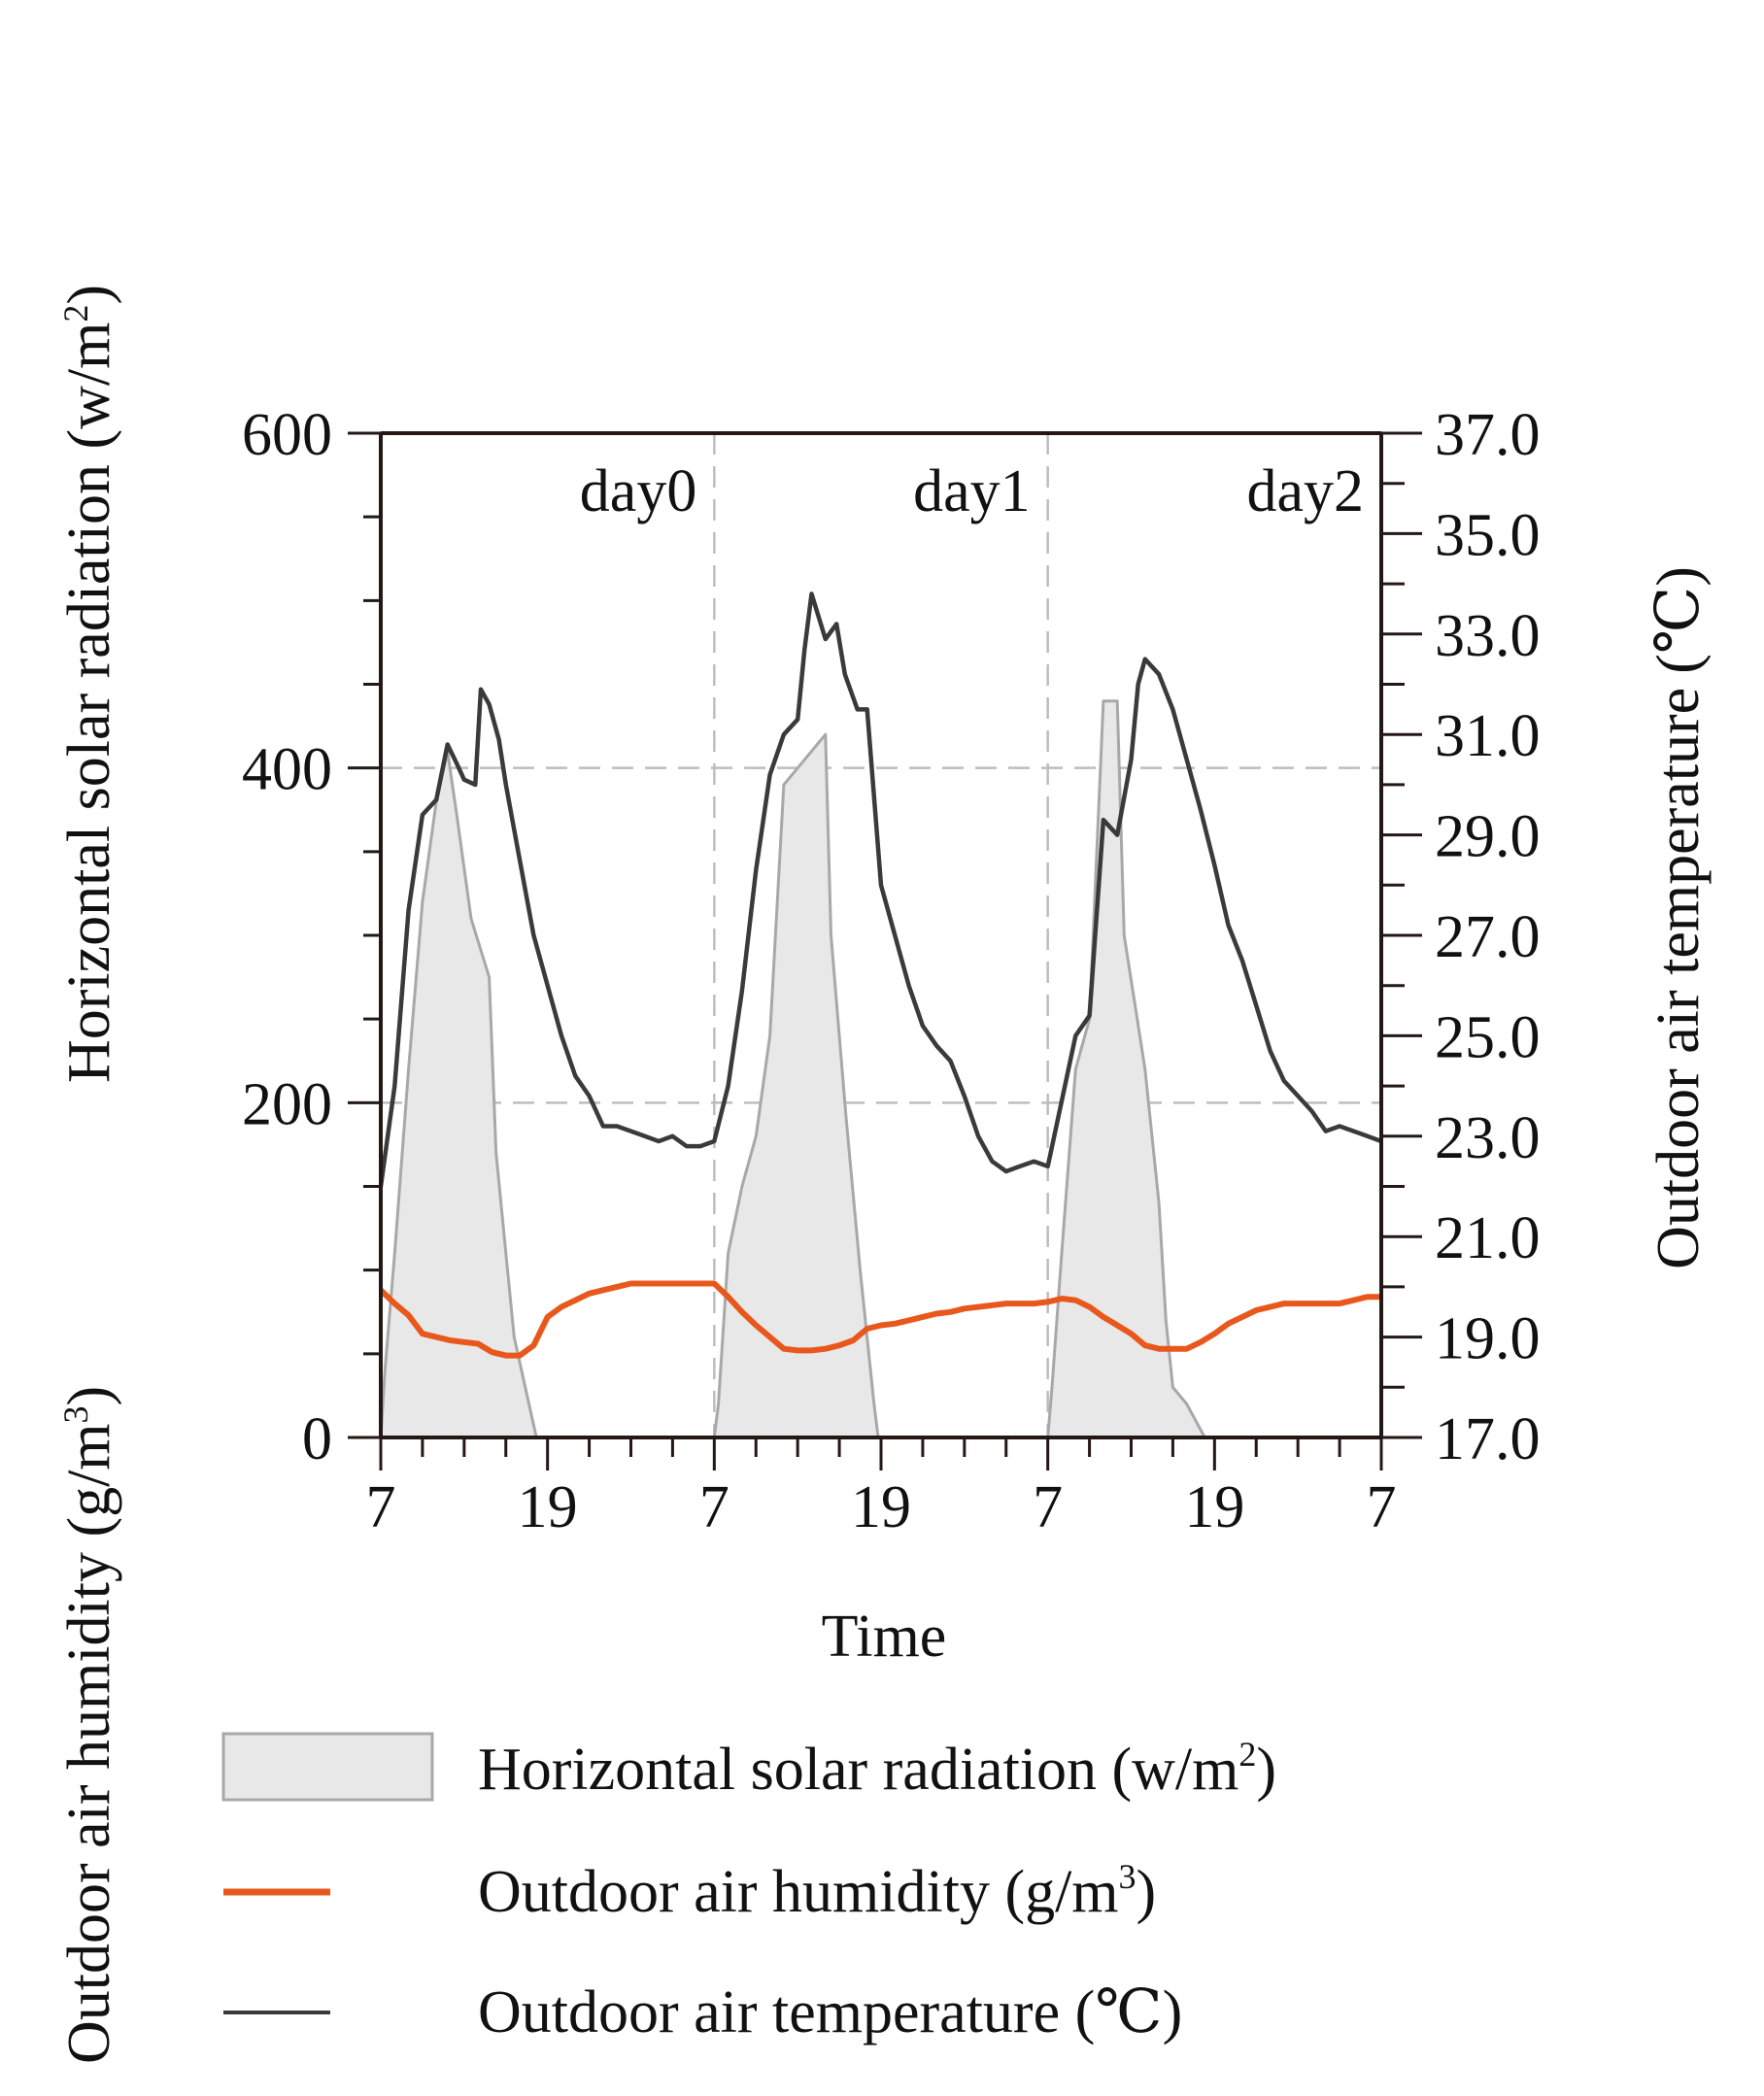 The image size is (1764, 2096). I want to click on x-tick-label-0: 7, so click(381, 1507).